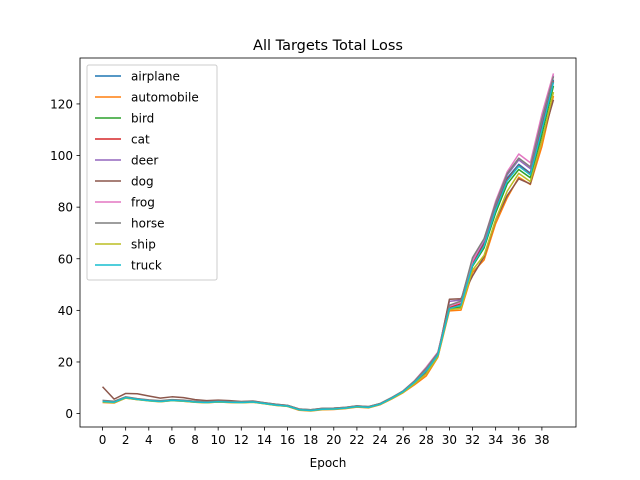  I want to click on x-tick-label: 6, so click(172, 440).